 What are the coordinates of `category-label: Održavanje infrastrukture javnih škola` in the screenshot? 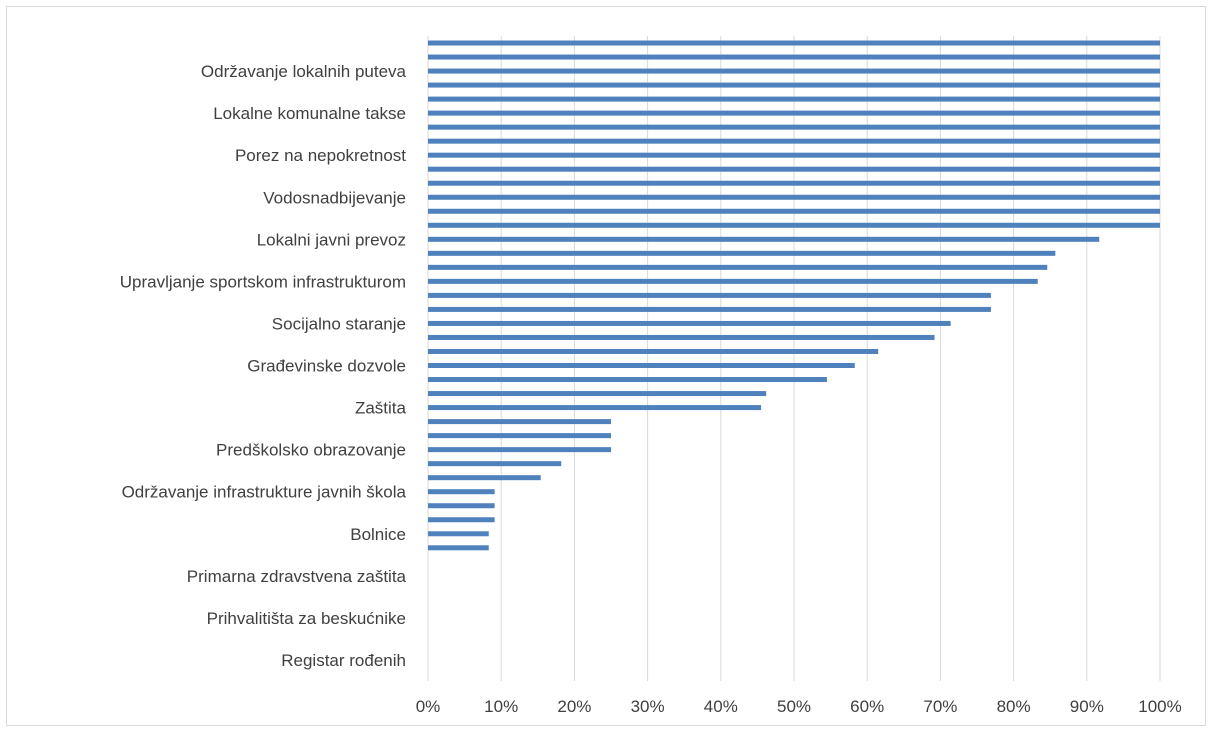 It's located at (264, 492).